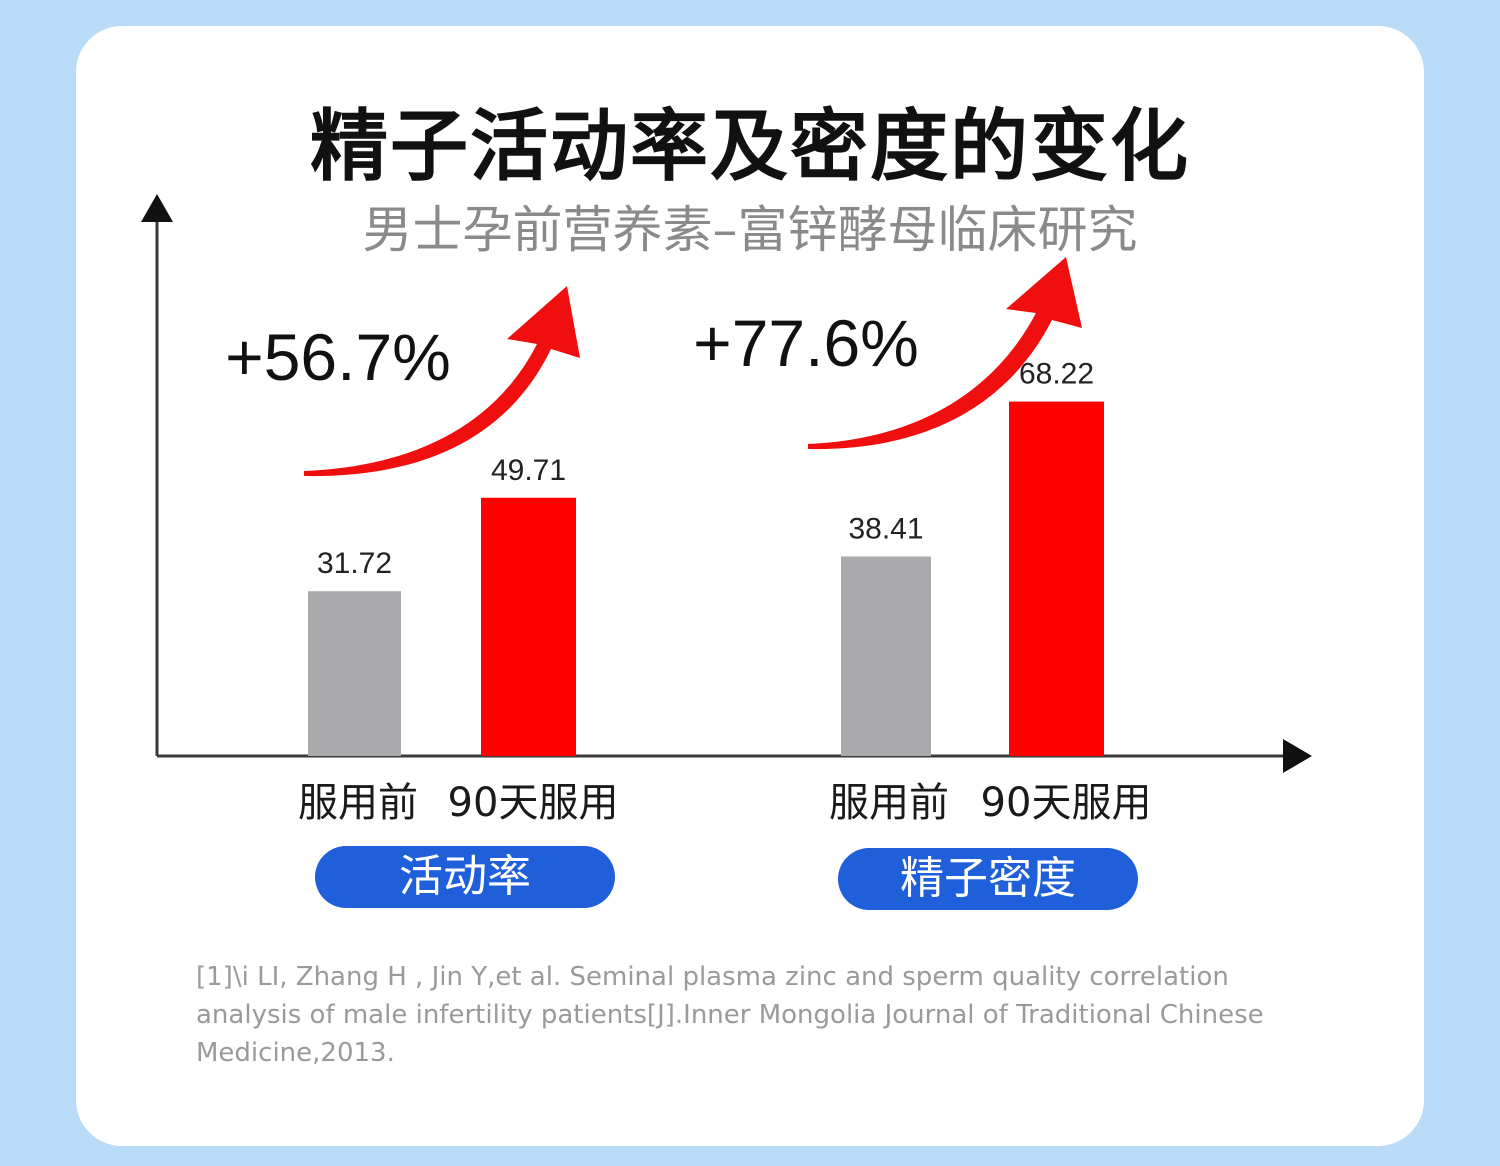  Describe the element at coordinates (528, 470) in the screenshot. I see `bar-value-label-1-2: 49.71` at that location.